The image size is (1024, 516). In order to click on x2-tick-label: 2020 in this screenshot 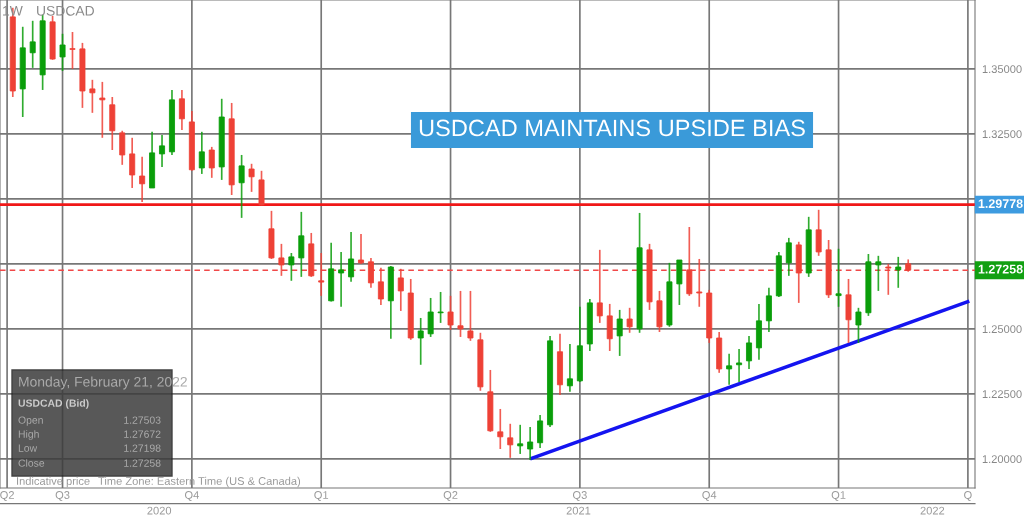, I will do `click(159, 510)`.